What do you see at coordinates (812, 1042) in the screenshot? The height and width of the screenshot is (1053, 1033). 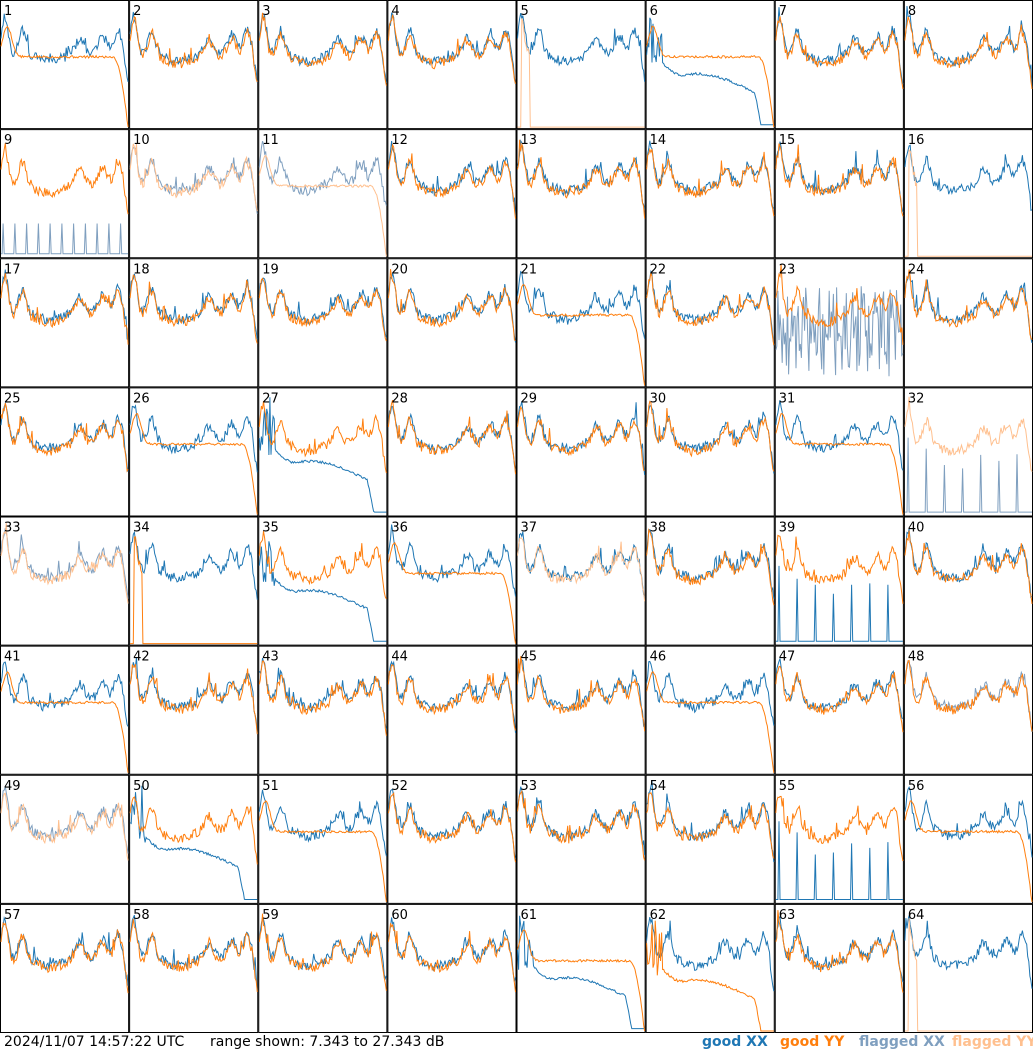 I see `legend-good-yy: good YY` at bounding box center [812, 1042].